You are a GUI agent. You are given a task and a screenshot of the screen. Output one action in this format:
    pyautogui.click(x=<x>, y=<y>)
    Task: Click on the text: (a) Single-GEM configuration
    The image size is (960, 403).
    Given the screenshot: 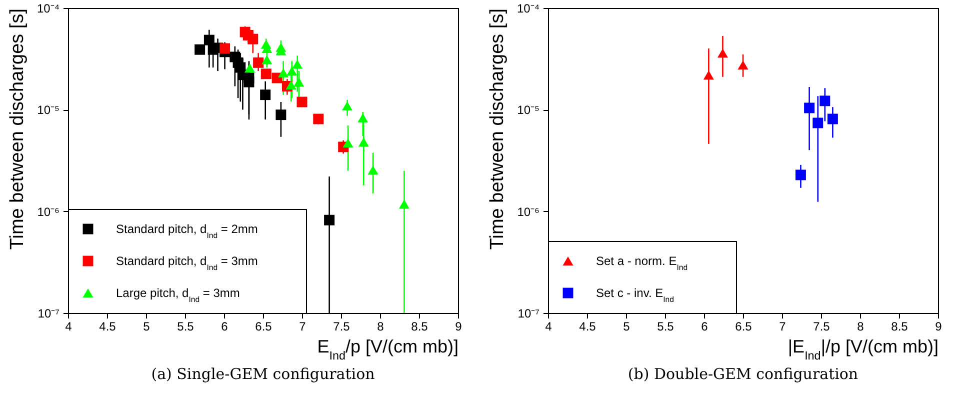 What is the action you would take?
    pyautogui.click(x=263, y=374)
    